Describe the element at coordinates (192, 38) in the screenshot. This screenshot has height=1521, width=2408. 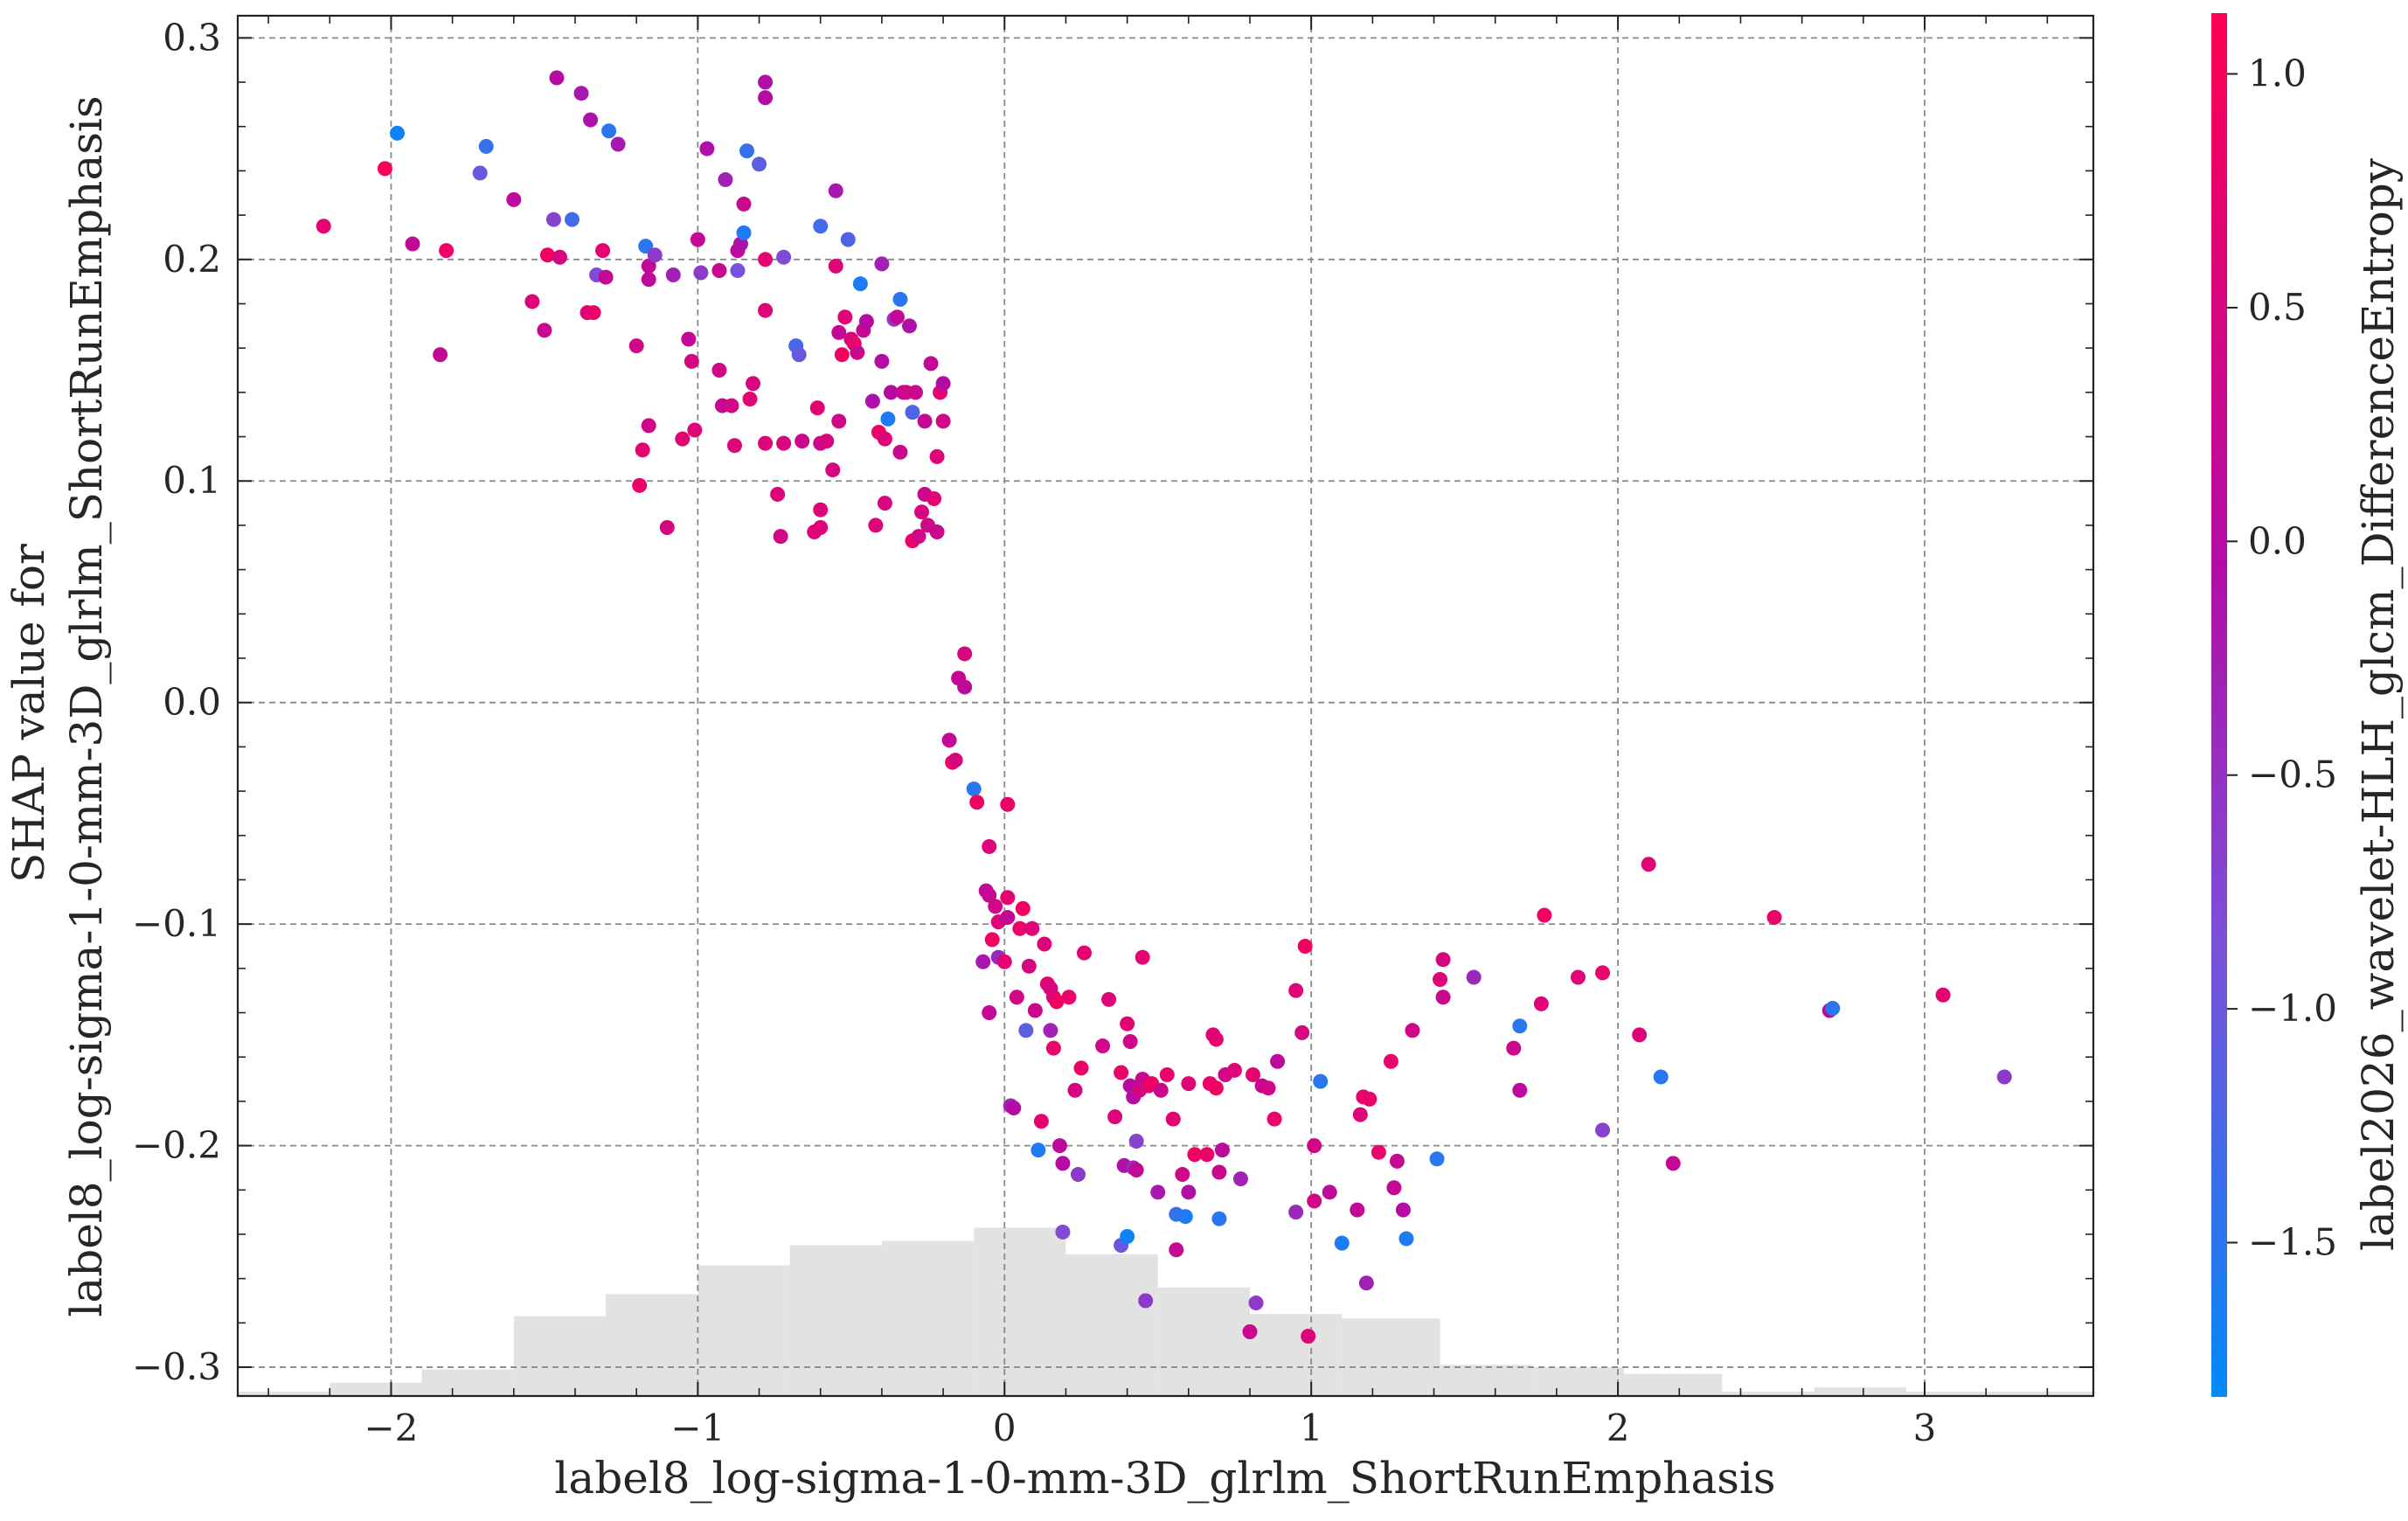
I see `y-tick-label: 0.3` at that location.